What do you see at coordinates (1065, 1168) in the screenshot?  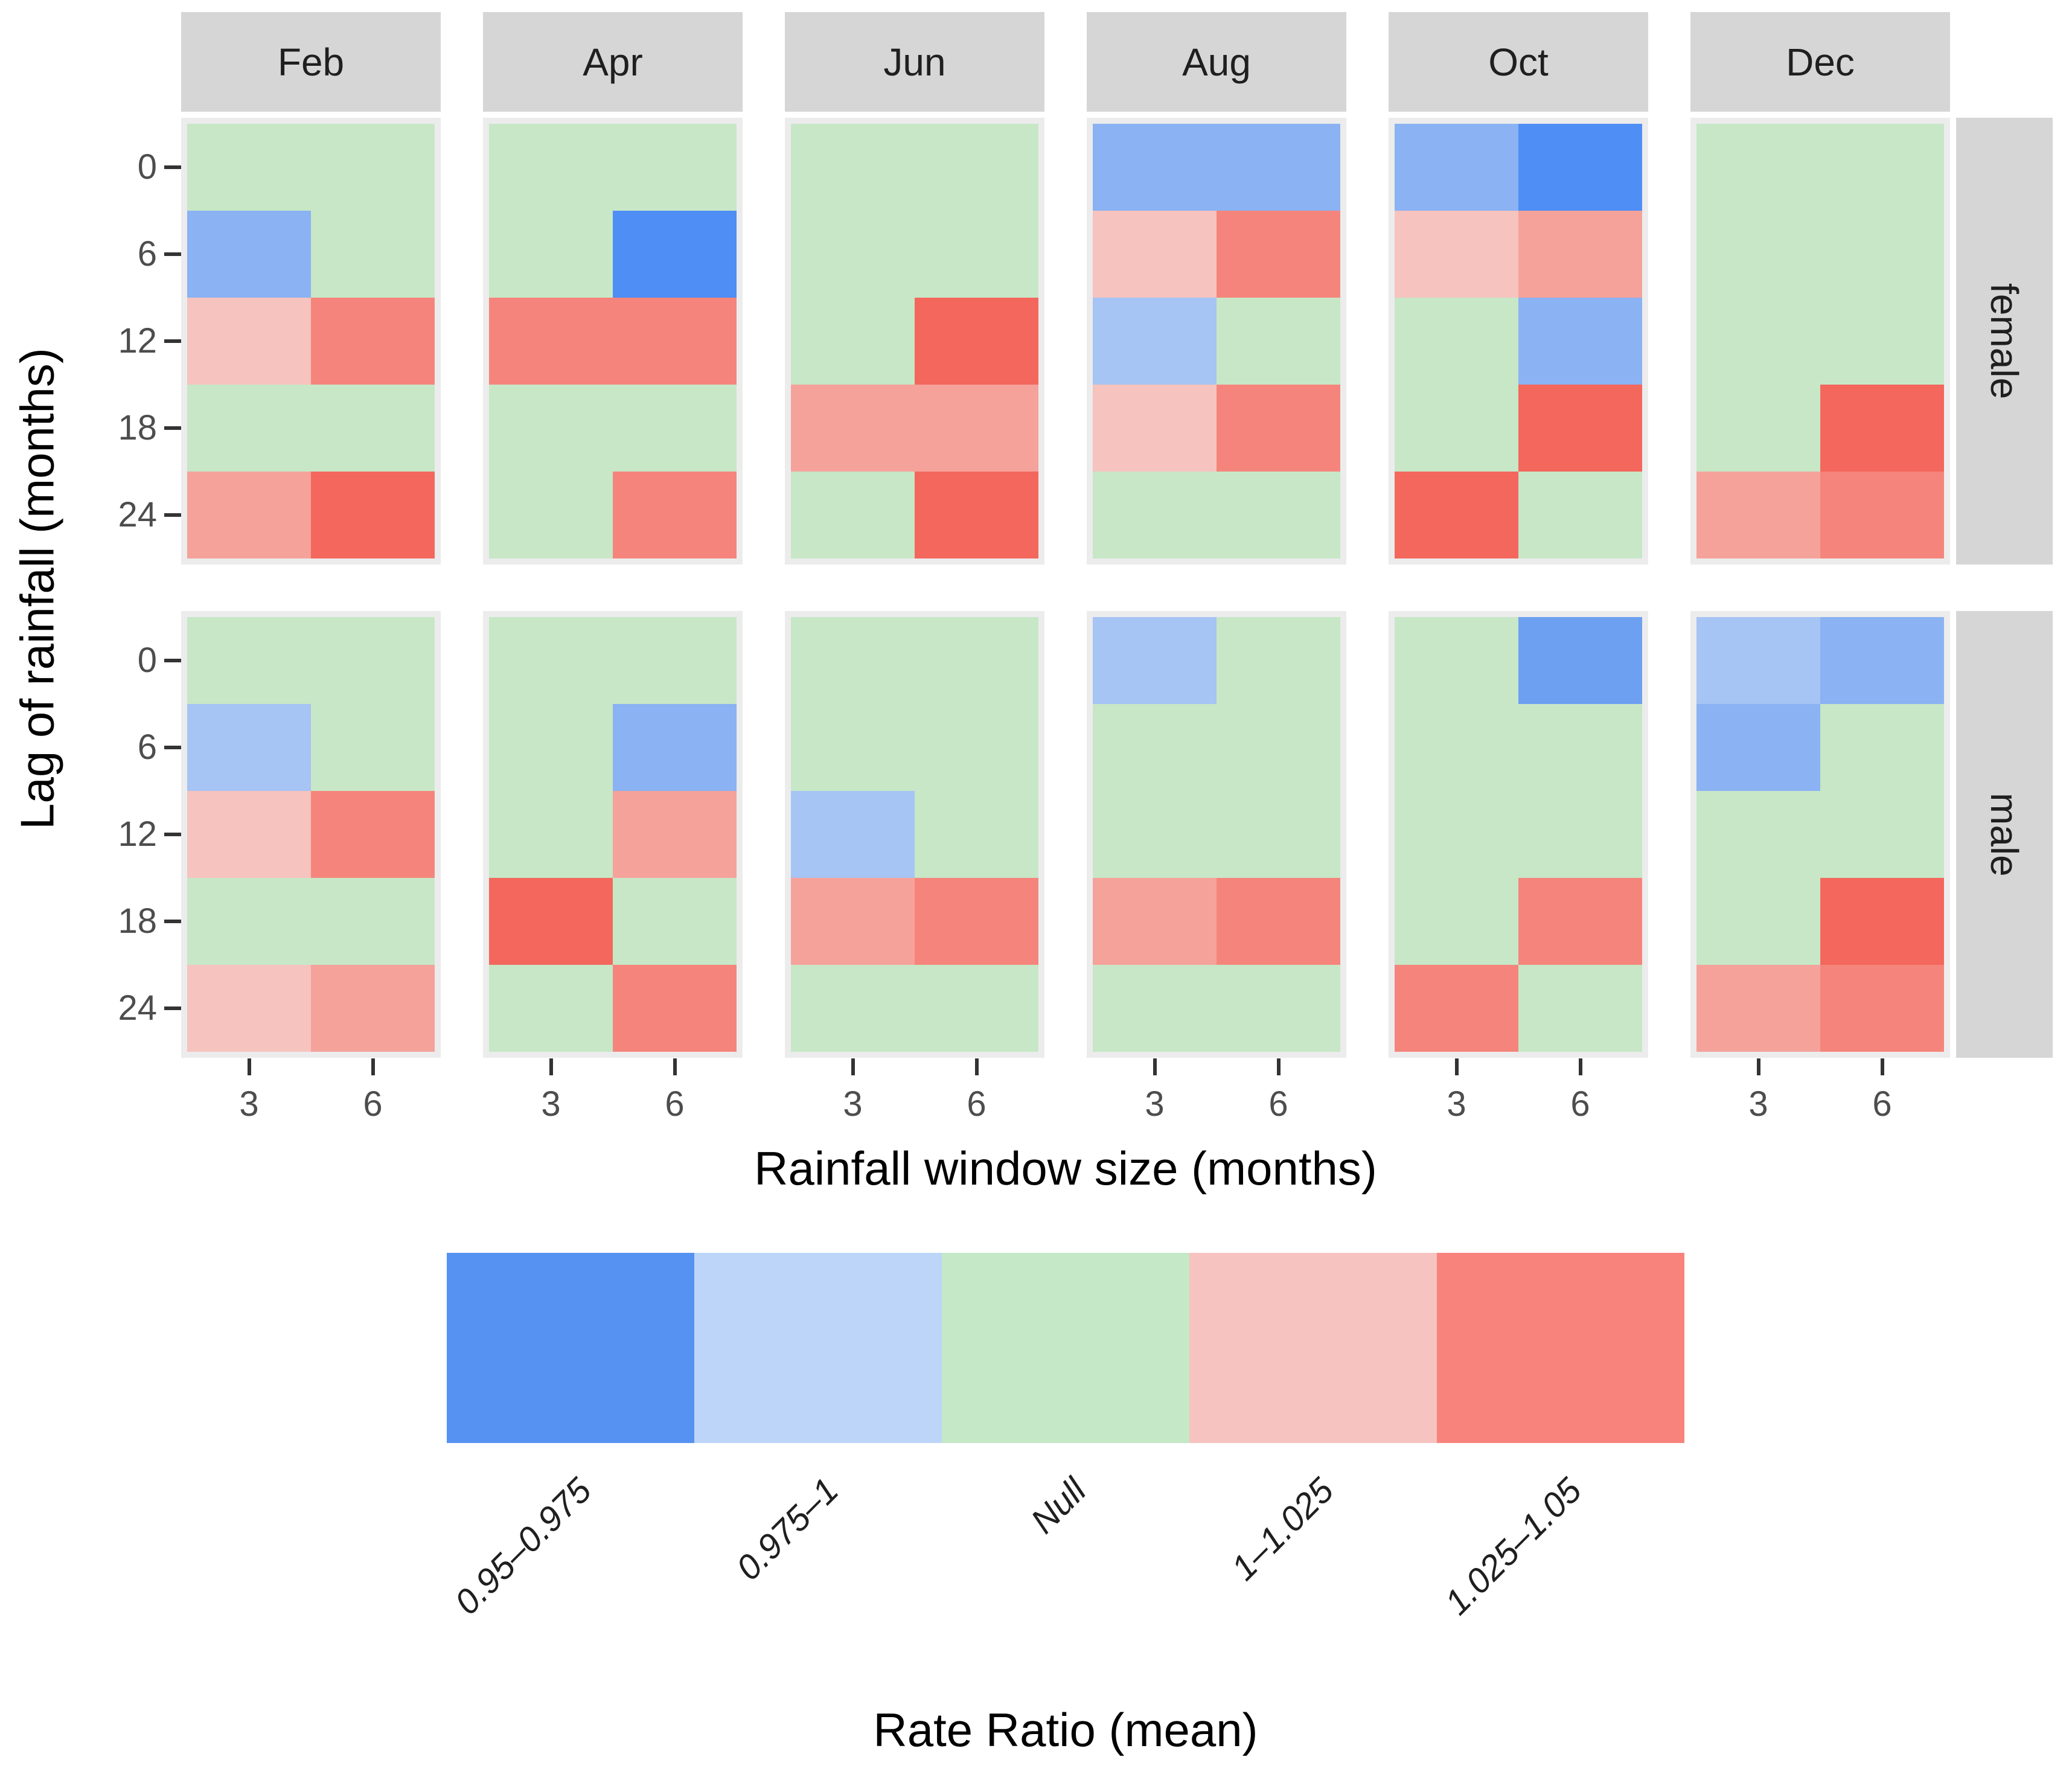 I see `x-axis-title: Rainfall window size (months)` at bounding box center [1065, 1168].